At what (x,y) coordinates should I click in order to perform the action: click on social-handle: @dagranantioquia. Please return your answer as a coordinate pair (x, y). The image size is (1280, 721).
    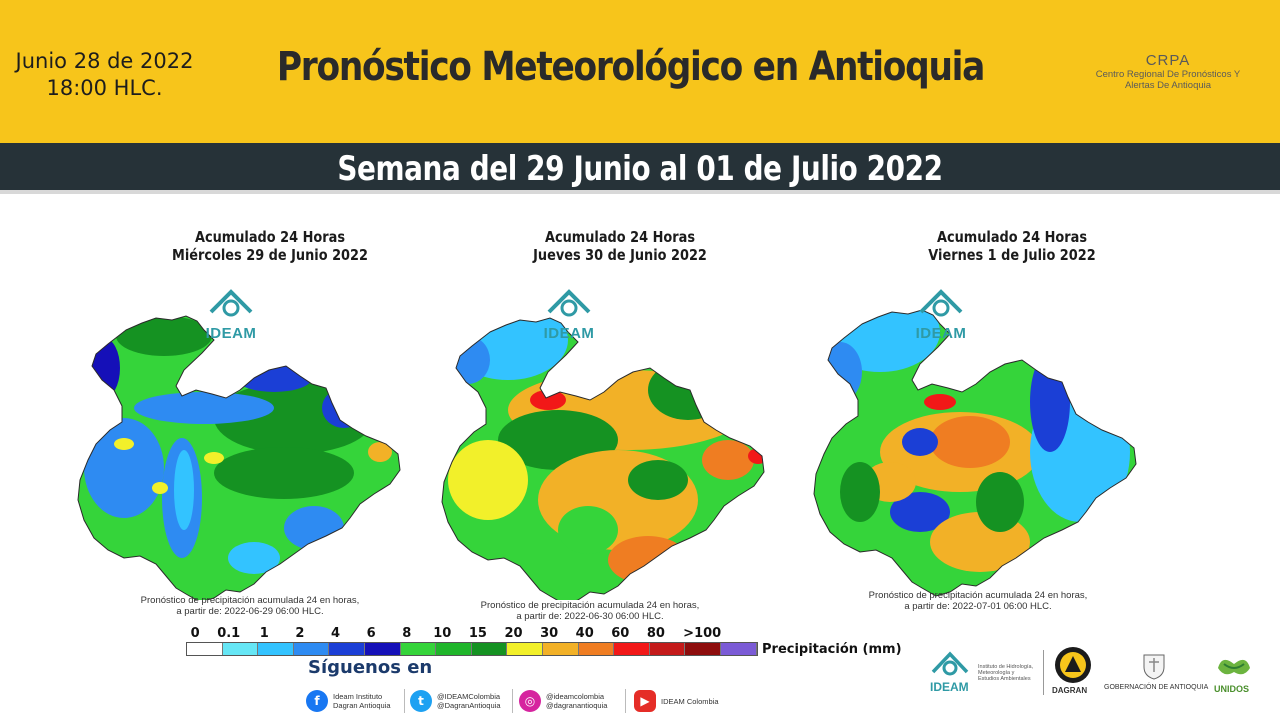
    Looking at the image, I should click on (577, 705).